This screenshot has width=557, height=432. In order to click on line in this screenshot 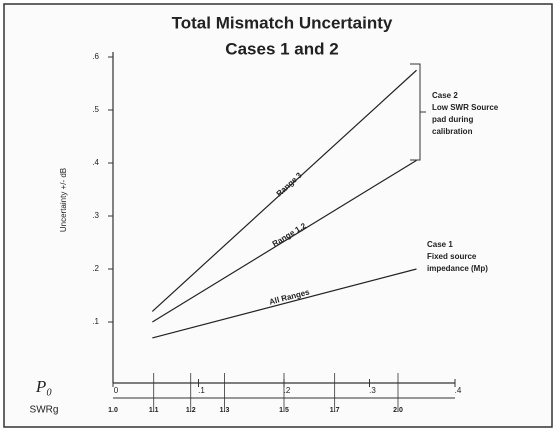, I will do `click(284, 303)`.